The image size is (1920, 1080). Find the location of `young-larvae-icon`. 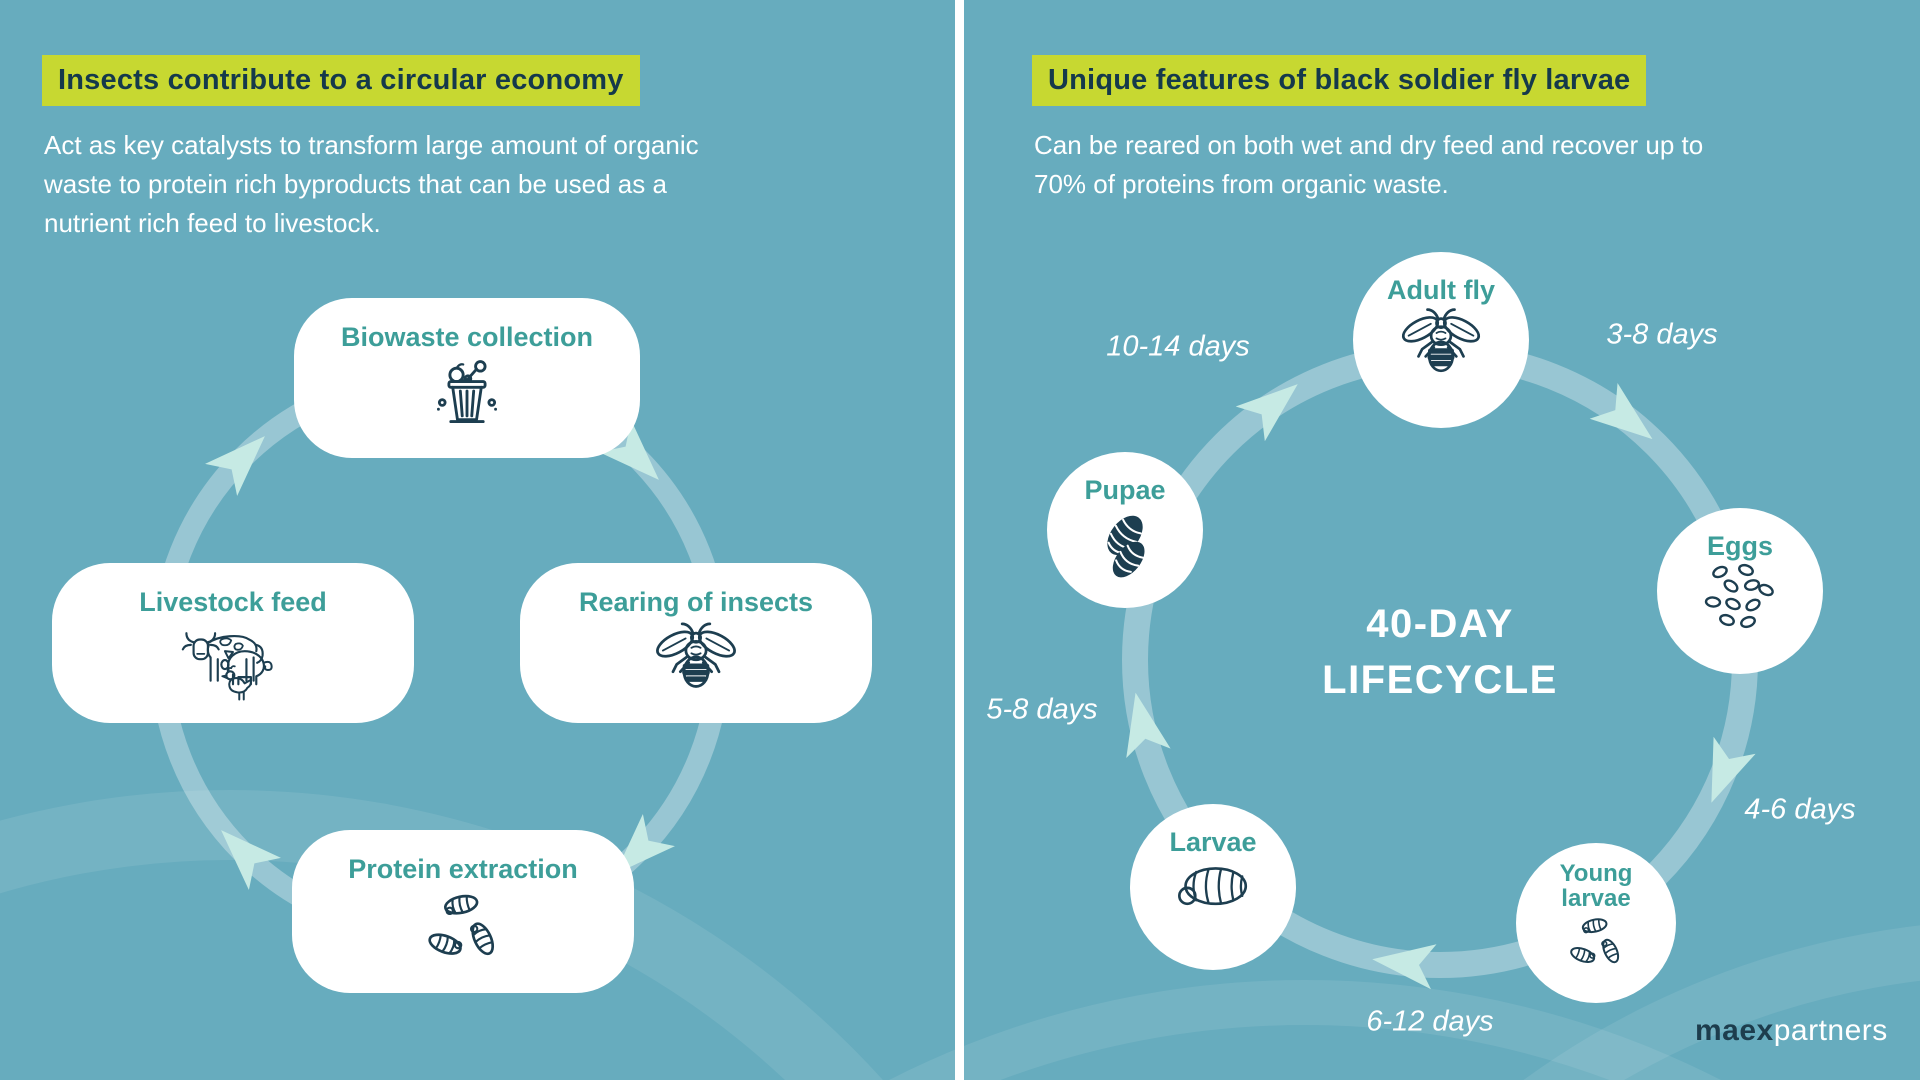

young-larvae-icon is located at coordinates (1596, 945).